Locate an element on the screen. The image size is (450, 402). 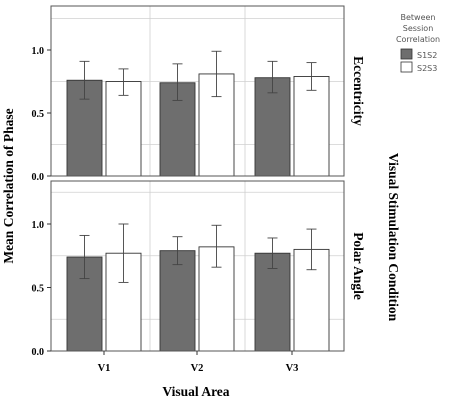
panel-label-2: Polar Angle is located at coordinates (358, 266).